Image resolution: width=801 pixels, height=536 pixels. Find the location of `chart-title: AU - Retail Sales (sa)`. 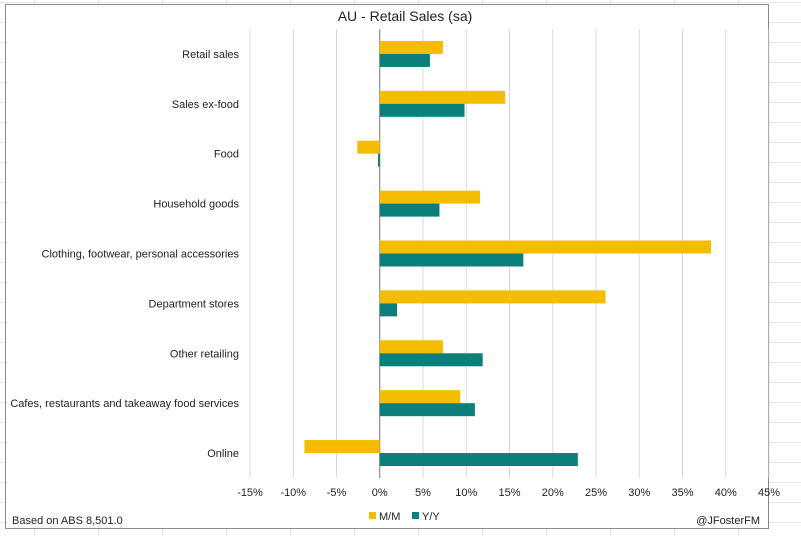

chart-title: AU - Retail Sales (sa) is located at coordinates (405, 16).